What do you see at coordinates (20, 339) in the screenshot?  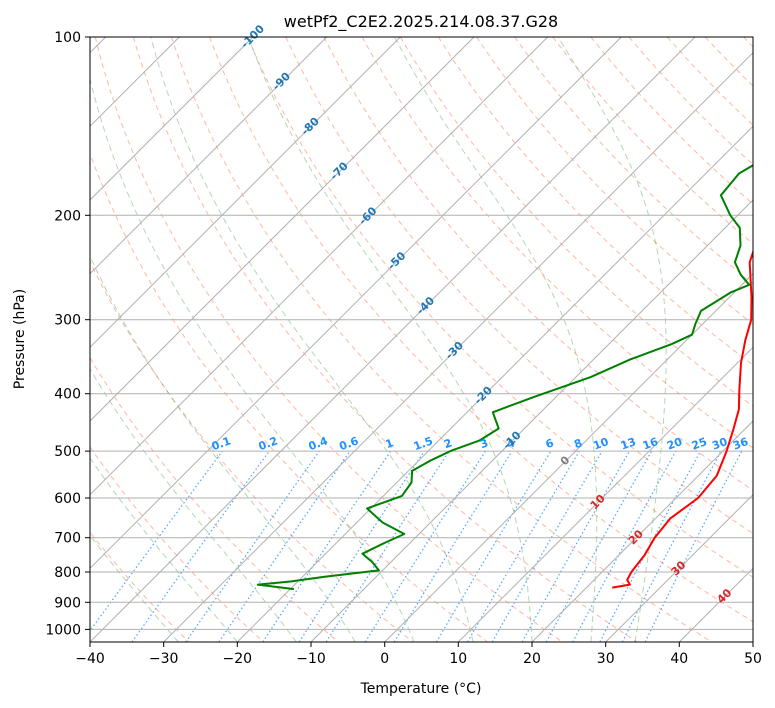 I see `y-axis-title: Pressure (hPa)` at bounding box center [20, 339].